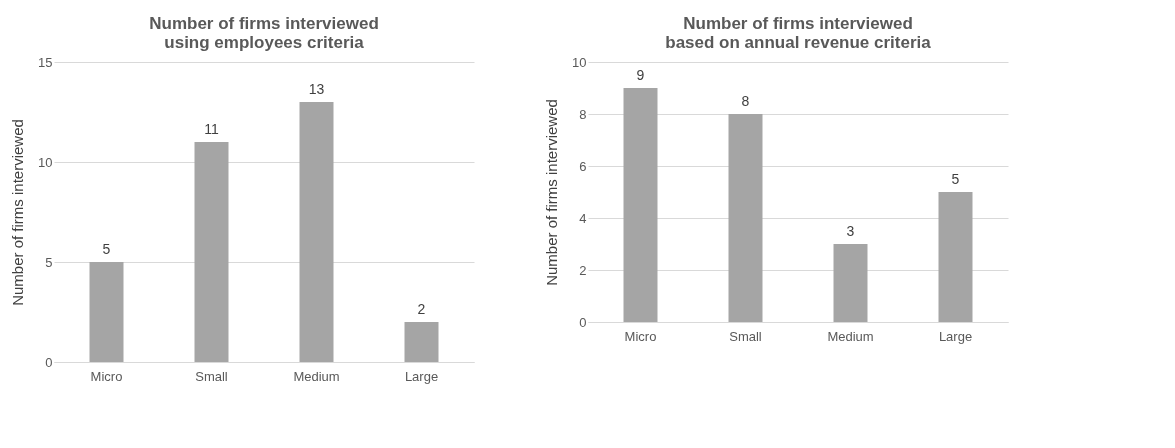  I want to click on data-label: 2, so click(421, 309).